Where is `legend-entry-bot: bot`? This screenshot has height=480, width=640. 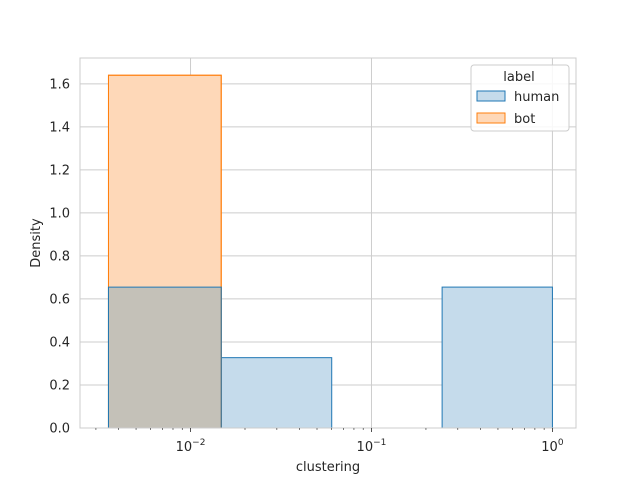 legend-entry-bot: bot is located at coordinates (524, 119).